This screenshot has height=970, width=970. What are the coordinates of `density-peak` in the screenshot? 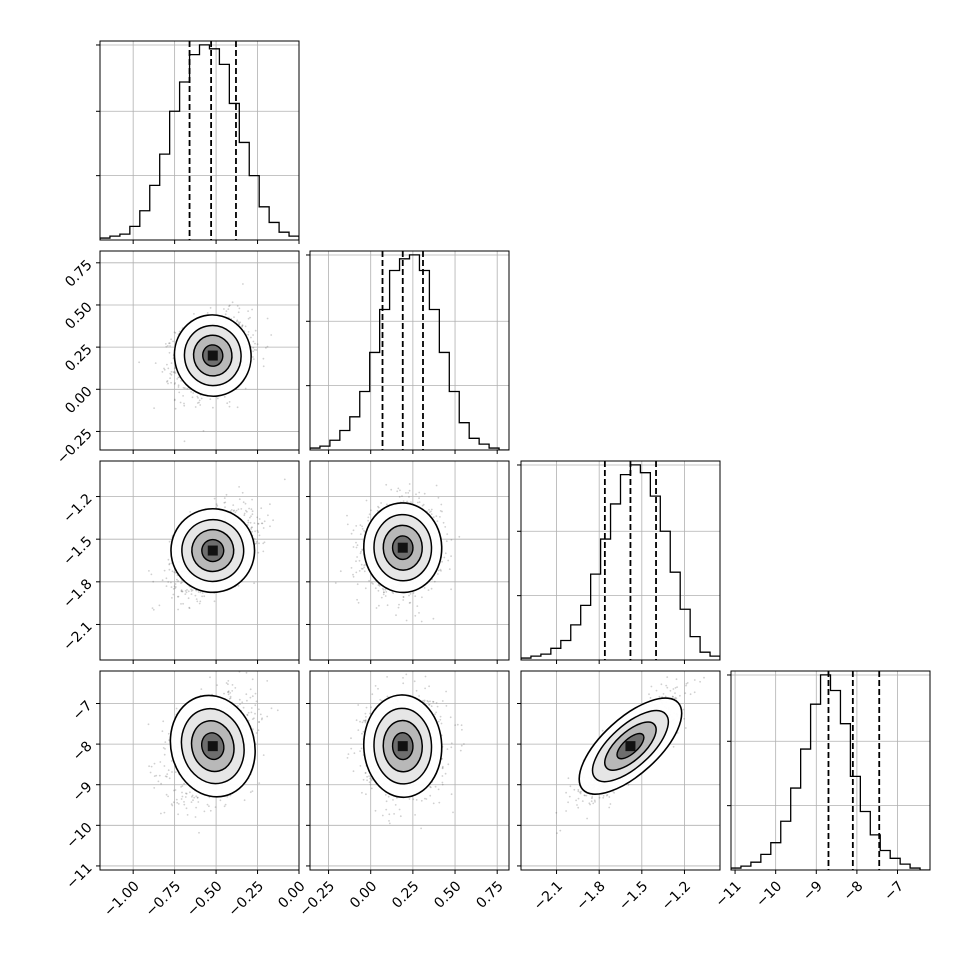 It's located at (212, 355).